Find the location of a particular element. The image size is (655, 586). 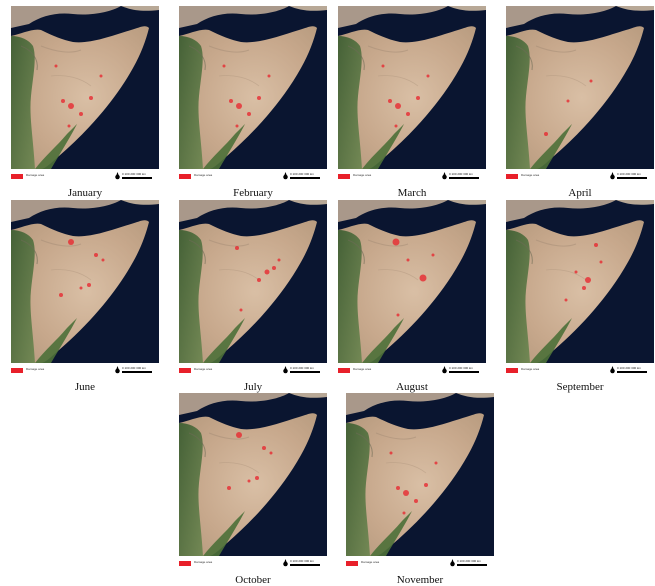

map-panel-january: Damage area 0 100 200 300 km January is located at coordinates (85, 102).